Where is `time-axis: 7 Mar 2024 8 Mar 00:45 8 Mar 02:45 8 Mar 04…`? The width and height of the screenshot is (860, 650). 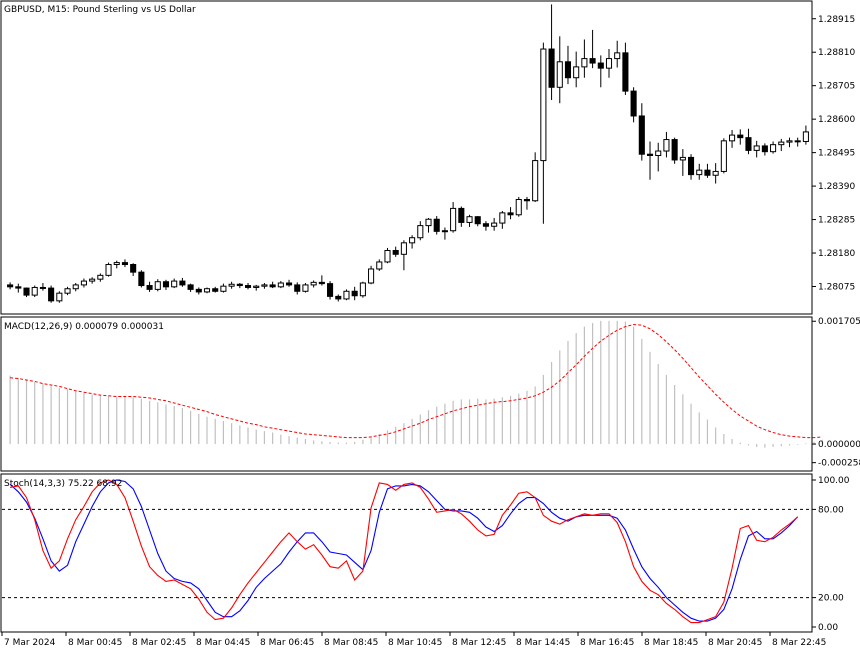 time-axis: 7 Mar 2024 8 Mar 00:45 8 Mar 02:45 8 Mar 04… is located at coordinates (413, 640).